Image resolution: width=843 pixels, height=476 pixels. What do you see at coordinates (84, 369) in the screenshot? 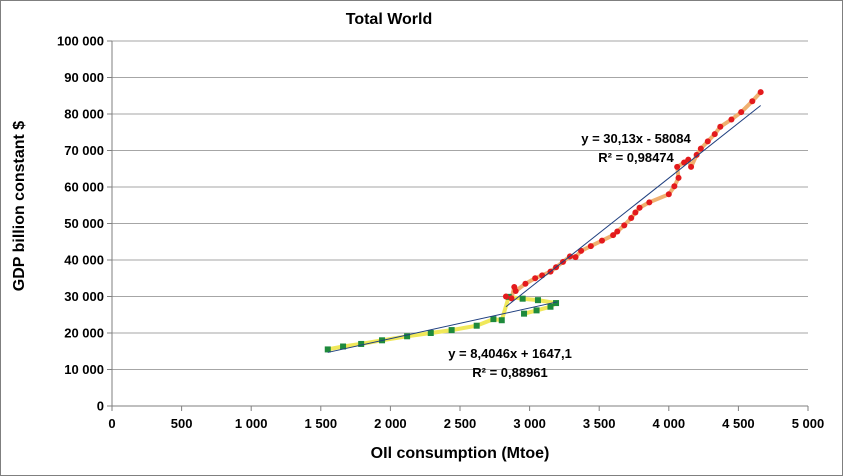
I see `y-tick-label: 10 000` at bounding box center [84, 369].